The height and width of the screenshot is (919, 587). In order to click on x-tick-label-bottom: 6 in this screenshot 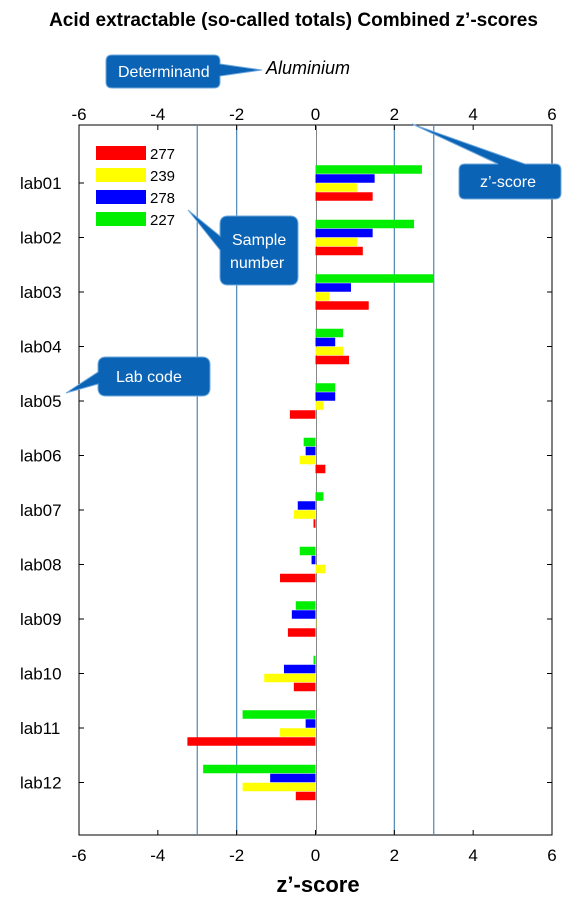, I will do `click(551, 855)`.